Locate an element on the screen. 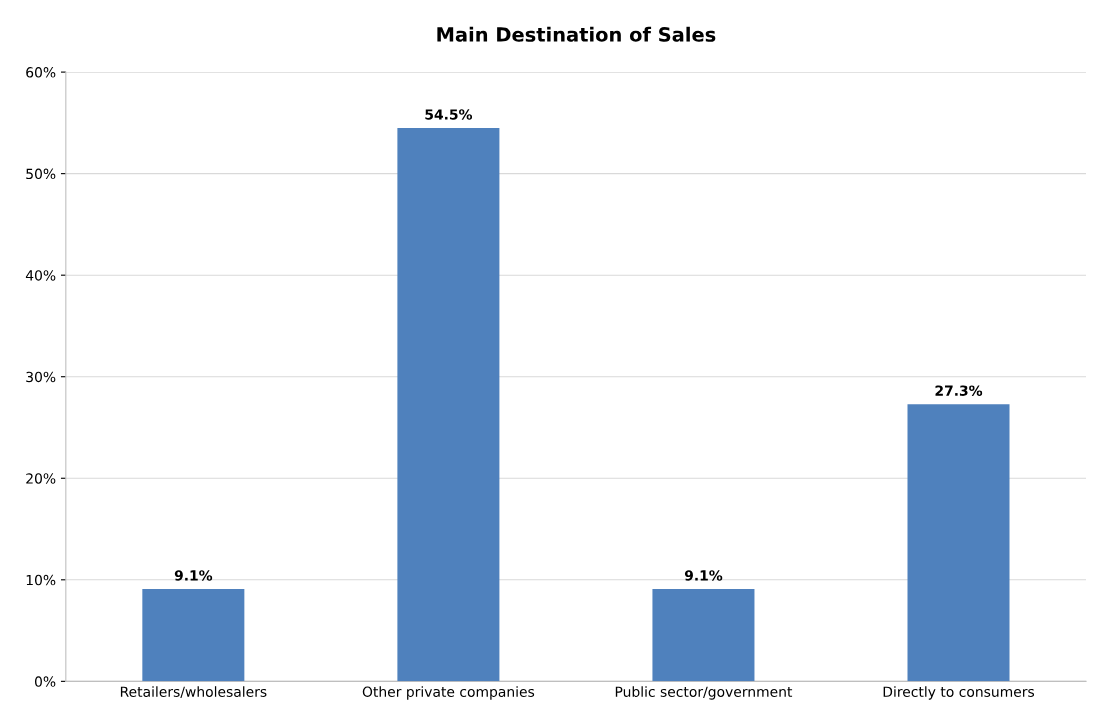 This screenshot has height=721, width=1097. y-tick-label: 20% is located at coordinates (41, 478).